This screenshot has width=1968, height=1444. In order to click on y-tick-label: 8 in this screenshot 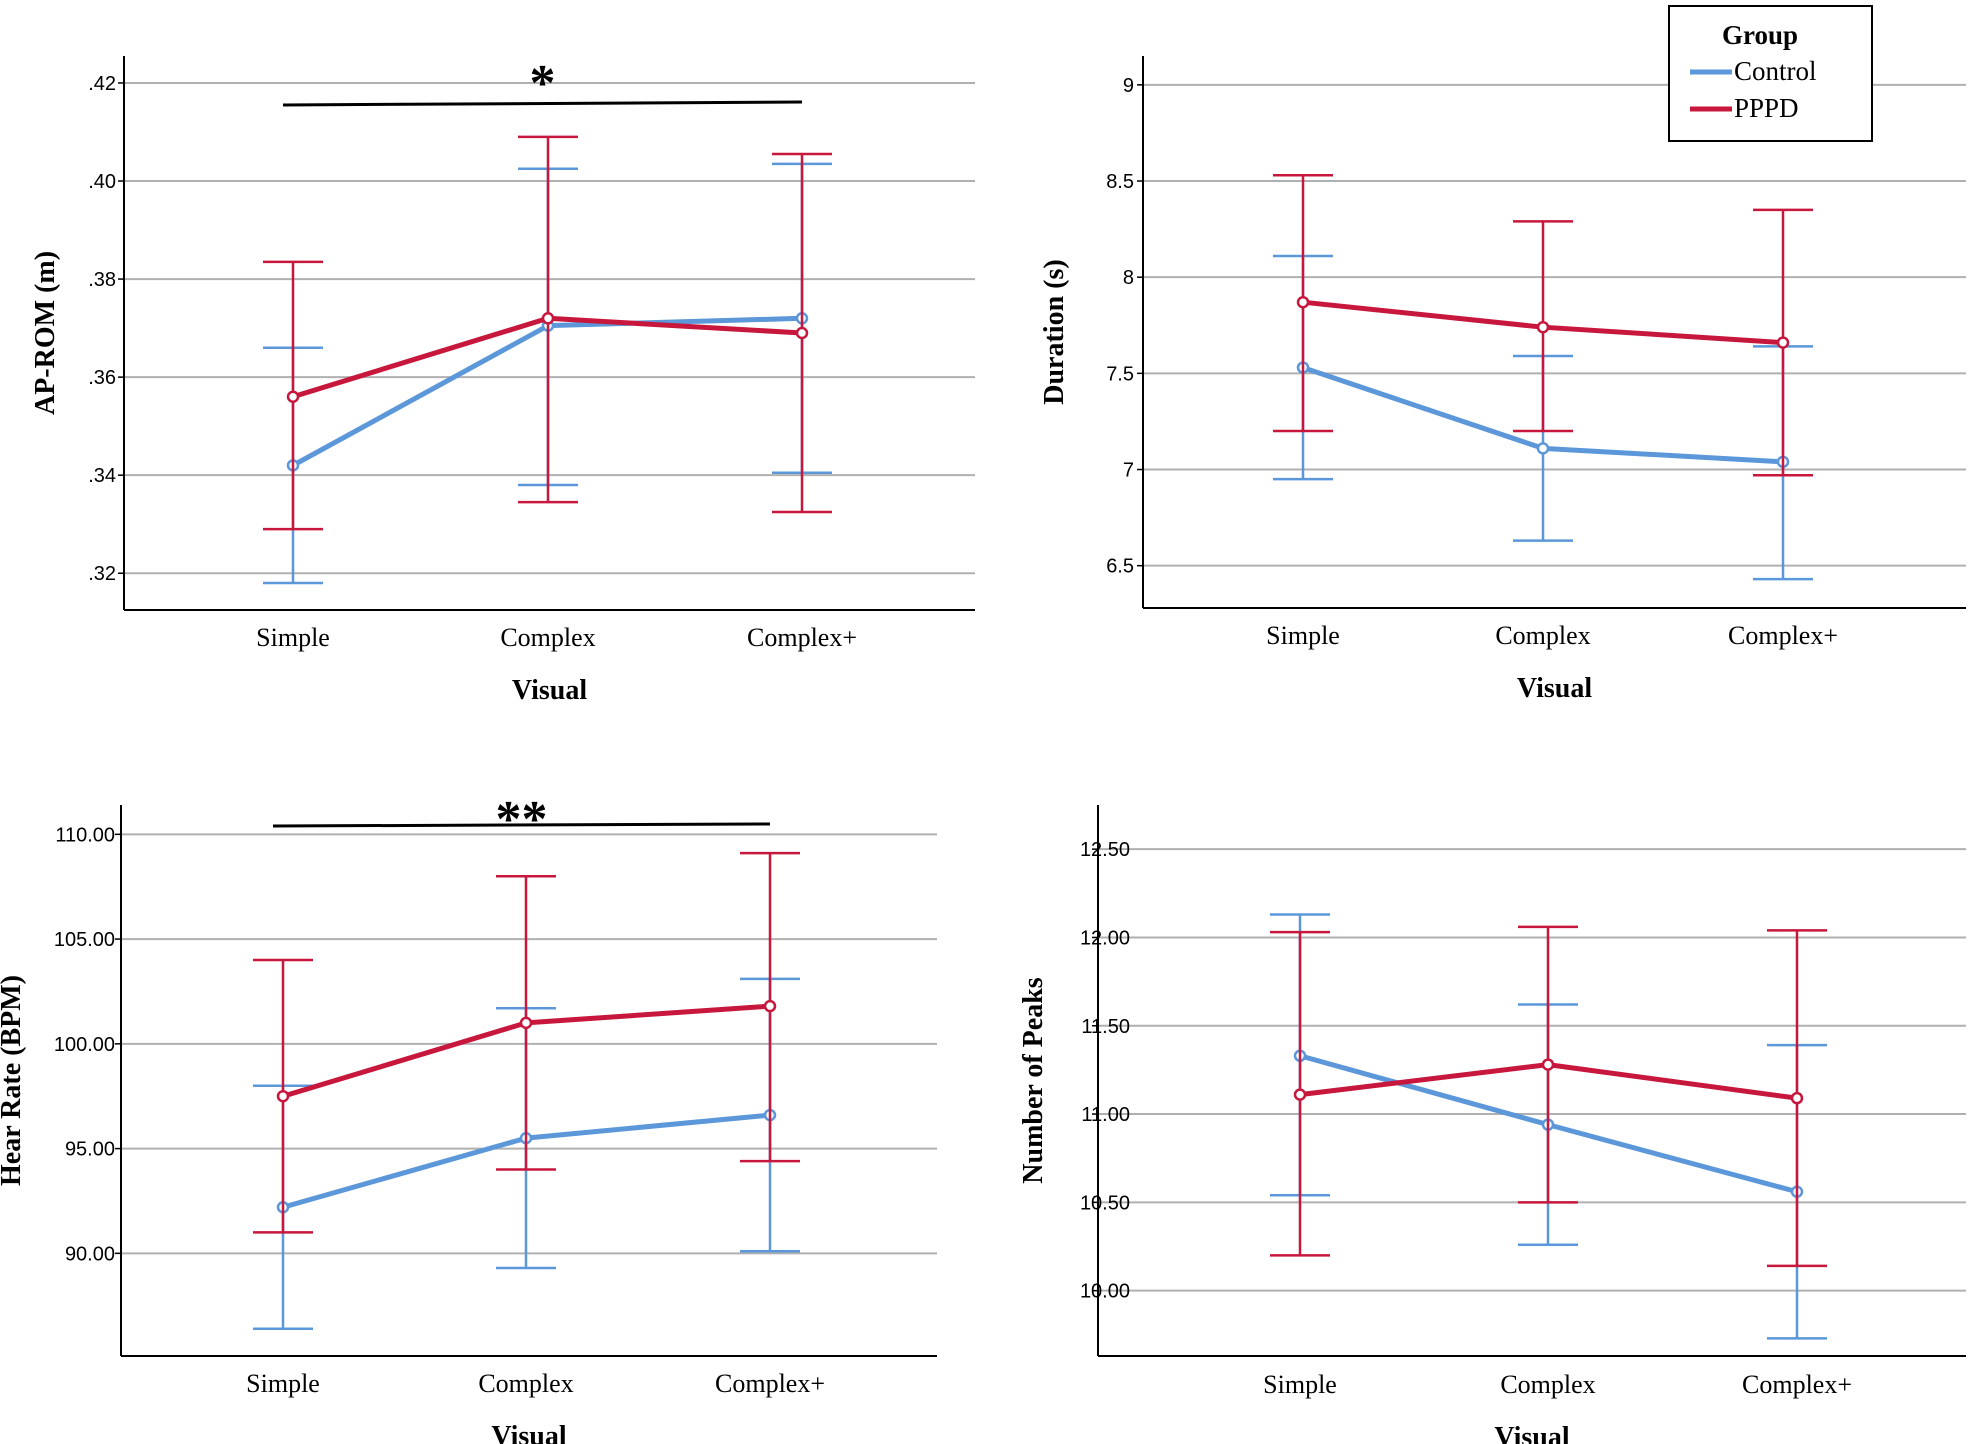, I will do `click(1128, 278)`.